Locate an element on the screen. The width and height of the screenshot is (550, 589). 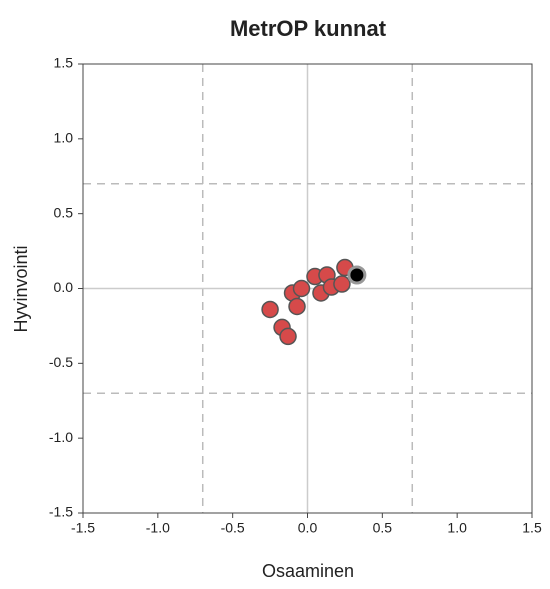
chart-title: MetrOP kunnat is located at coordinates (308, 28).